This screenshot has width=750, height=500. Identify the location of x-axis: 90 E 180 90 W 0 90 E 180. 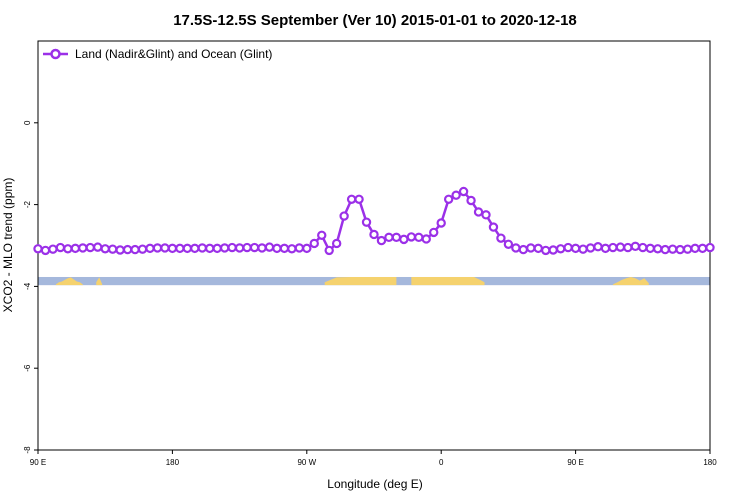
(373, 458).